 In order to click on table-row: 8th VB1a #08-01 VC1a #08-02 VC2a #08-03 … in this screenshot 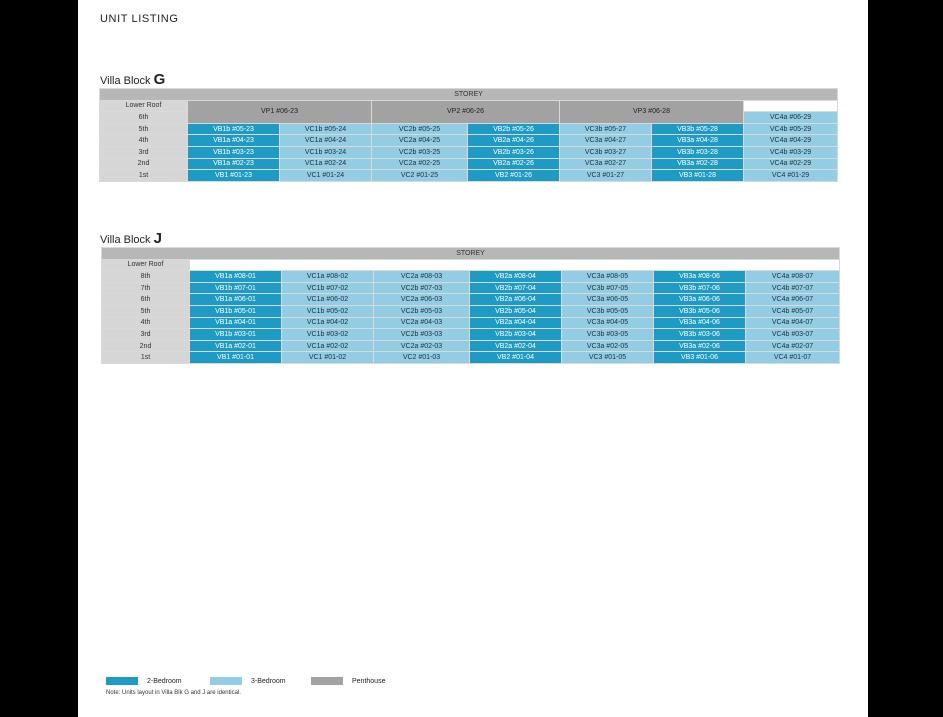, I will do `click(471, 276)`.